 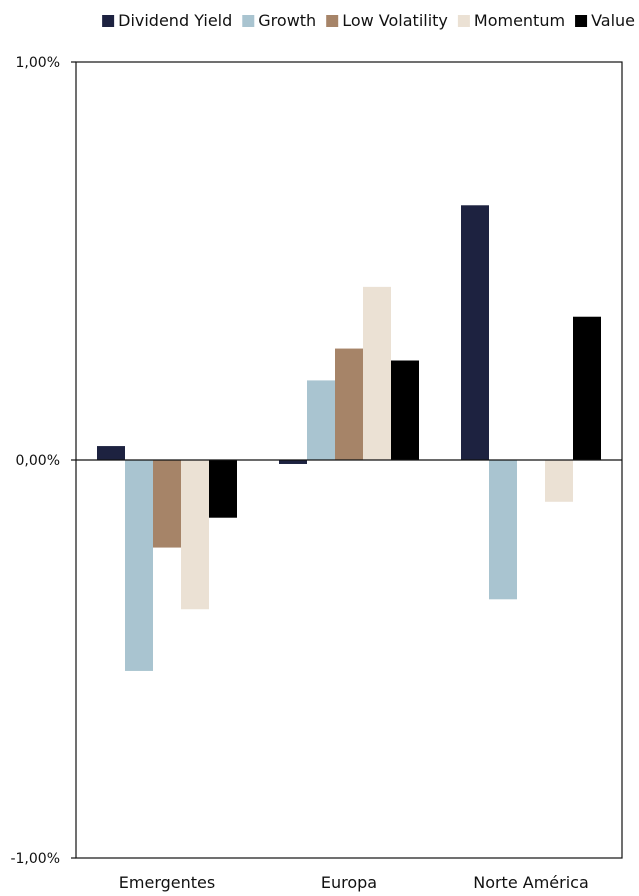 What do you see at coordinates (111, 453) in the screenshot?
I see `bar-dividend-yield-emergentes` at bounding box center [111, 453].